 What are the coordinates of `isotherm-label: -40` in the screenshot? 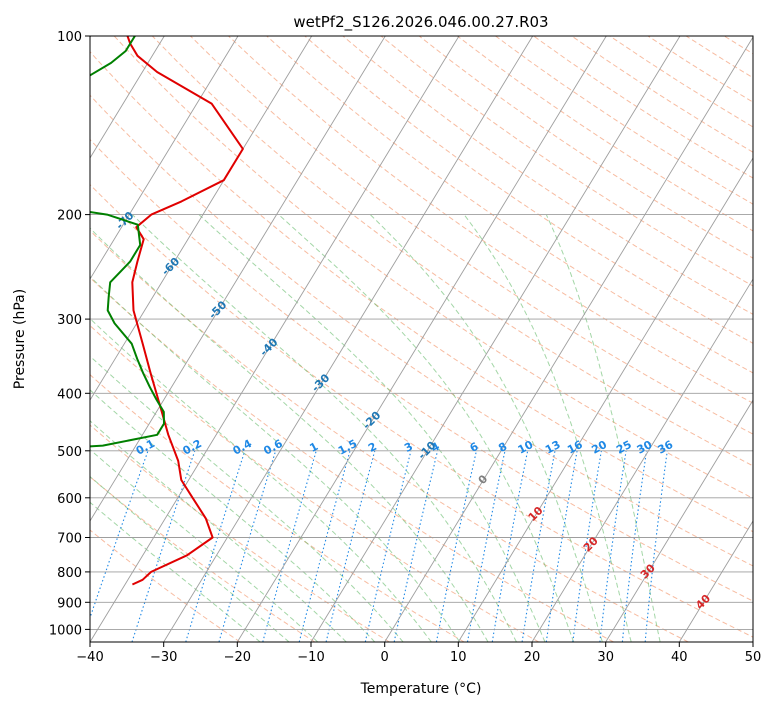 It's located at (268, 346).